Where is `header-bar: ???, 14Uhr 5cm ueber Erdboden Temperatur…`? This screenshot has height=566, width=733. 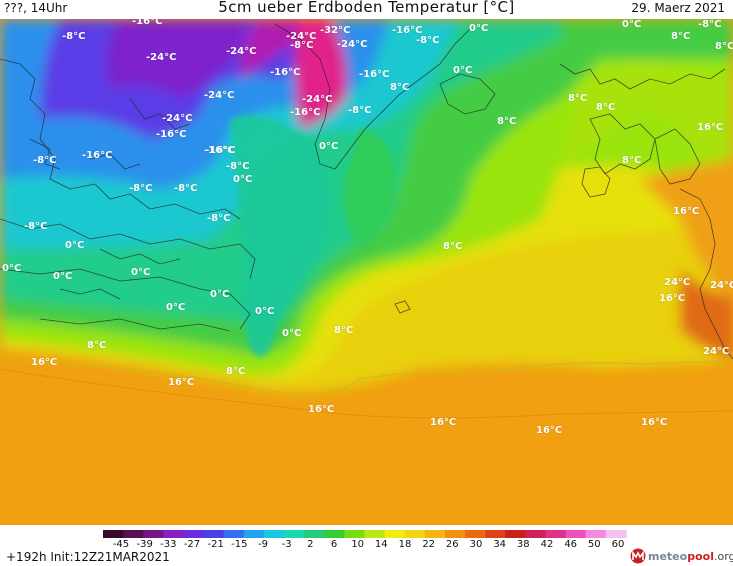 header-bar: ???, 14Uhr 5cm ueber Erdboden Temperatur… is located at coordinates (366, 9).